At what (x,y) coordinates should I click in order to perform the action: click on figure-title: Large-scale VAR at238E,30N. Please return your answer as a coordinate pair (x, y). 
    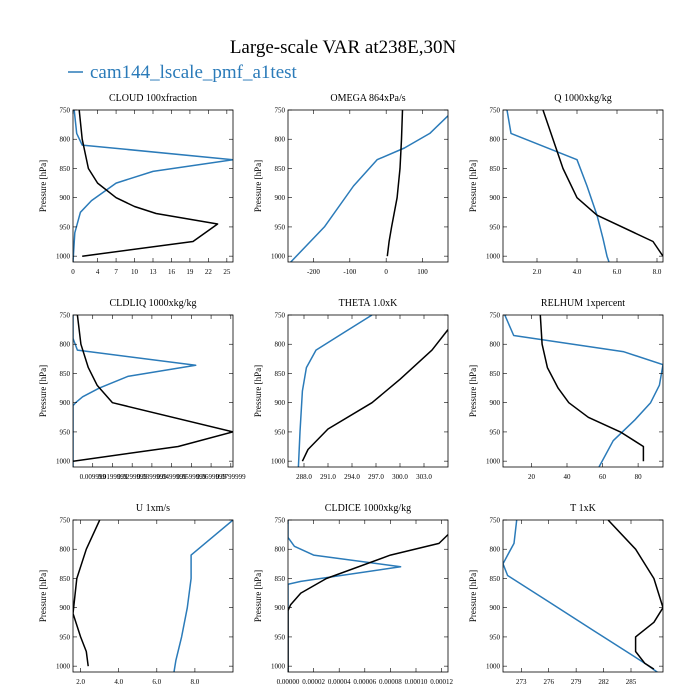
    Looking at the image, I should click on (343, 47).